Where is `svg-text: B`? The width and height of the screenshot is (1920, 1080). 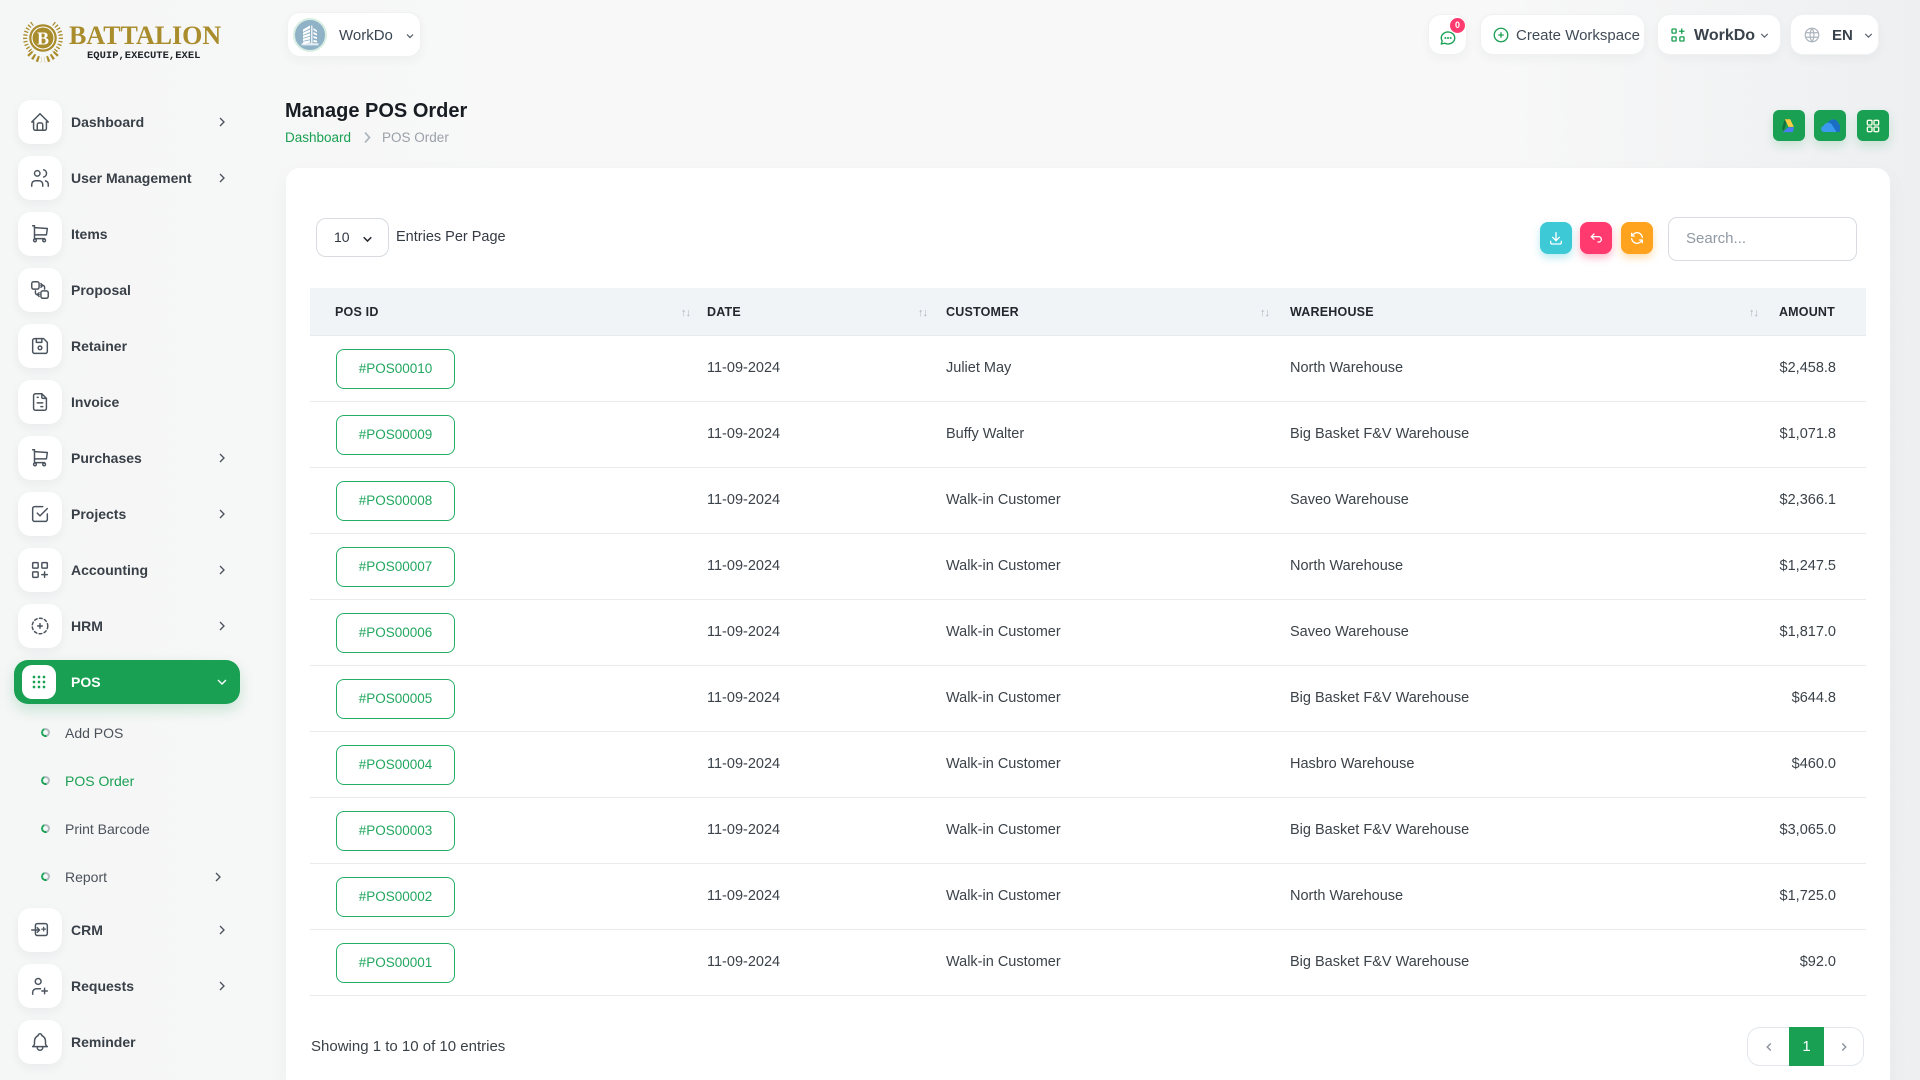 svg-text: B is located at coordinates (43, 39).